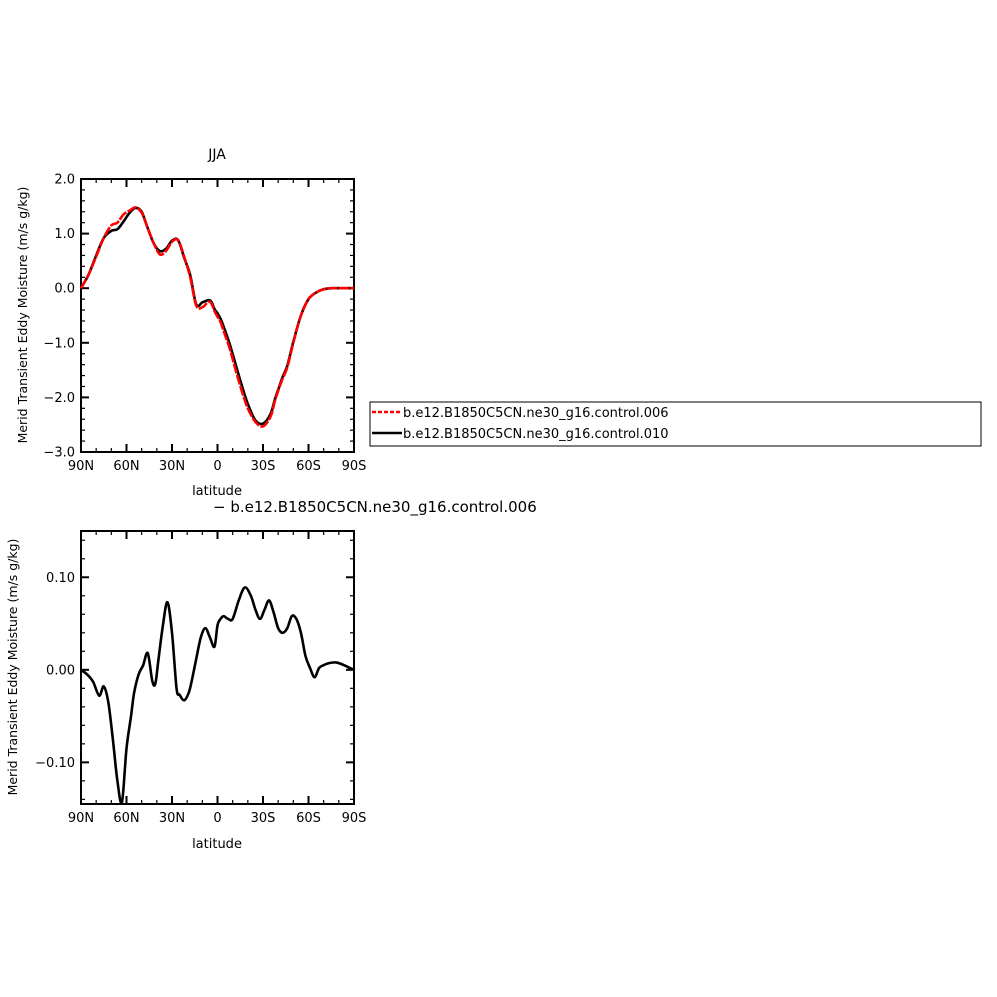 The image size is (997, 997). Describe the element at coordinates (375, 507) in the screenshot. I see `bottom-chart-title: − b.e12.B1850C5CN.ne30_g16.control.006` at that location.